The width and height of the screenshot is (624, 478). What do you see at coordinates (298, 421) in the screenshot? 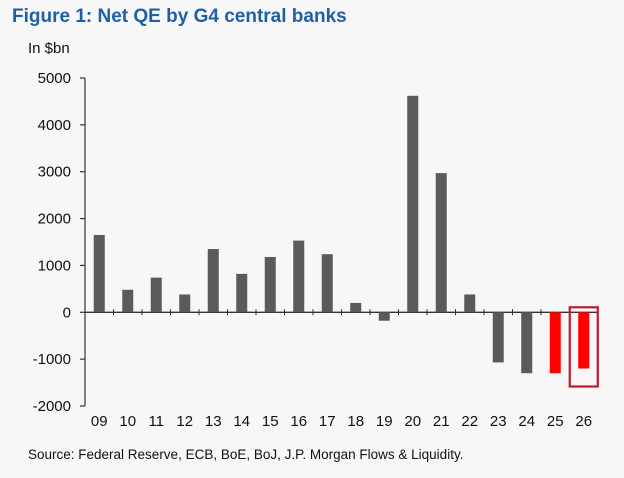
I see `x-tick-label: 16` at bounding box center [298, 421].